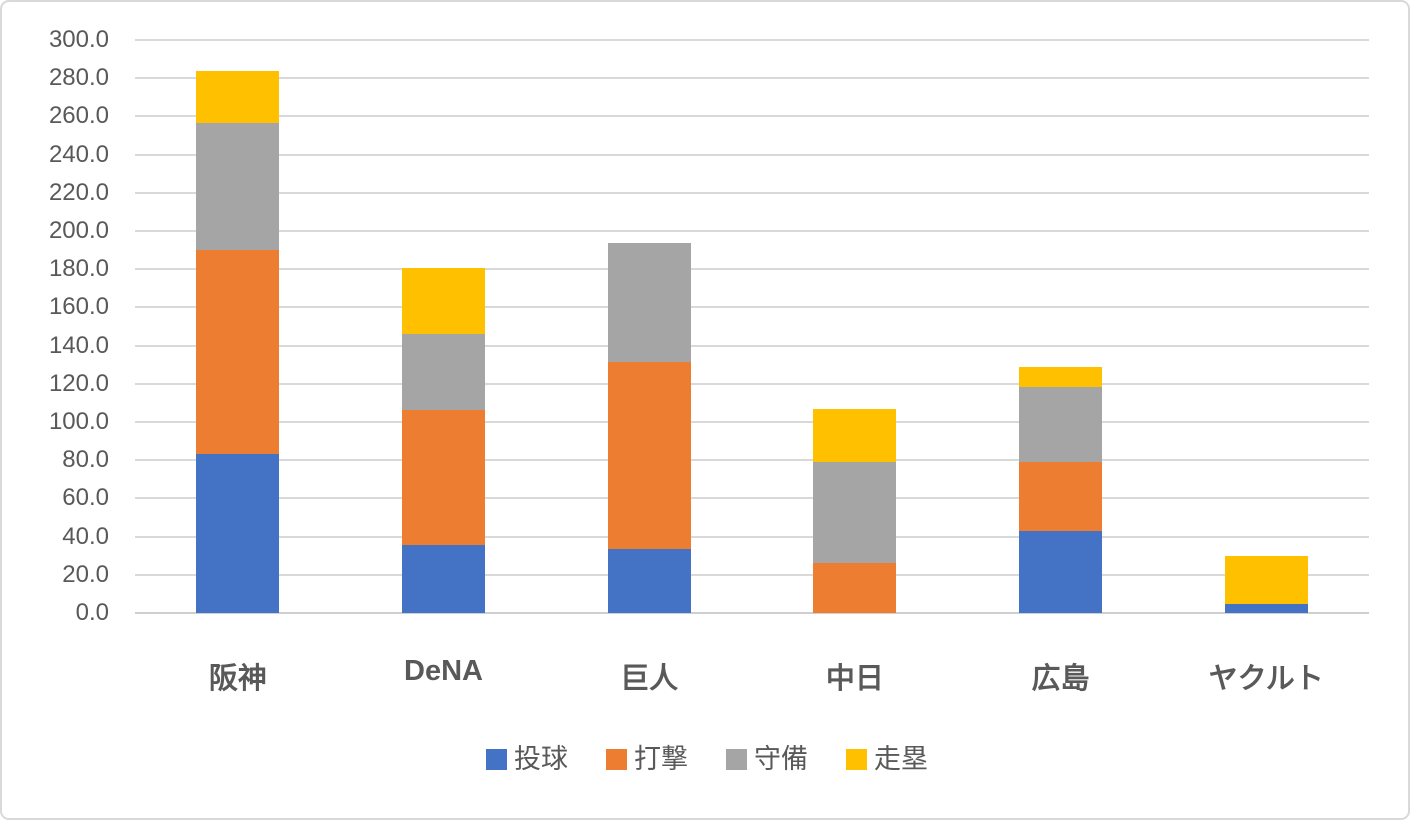 The height and width of the screenshot is (822, 1410). I want to click on x-category-label-ヤクルト: ヤクルト, so click(1266, 679).